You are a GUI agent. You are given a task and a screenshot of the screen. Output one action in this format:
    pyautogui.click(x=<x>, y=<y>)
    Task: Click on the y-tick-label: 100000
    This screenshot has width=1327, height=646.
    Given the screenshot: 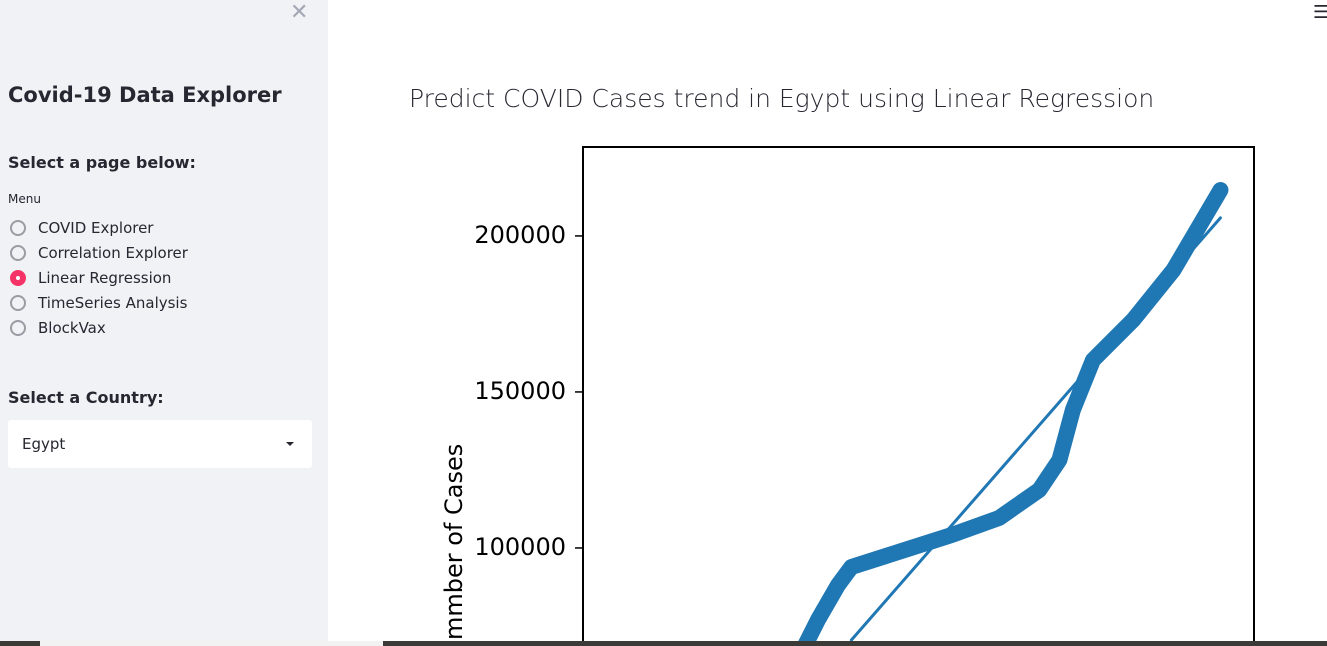 What is the action you would take?
    pyautogui.click(x=520, y=547)
    